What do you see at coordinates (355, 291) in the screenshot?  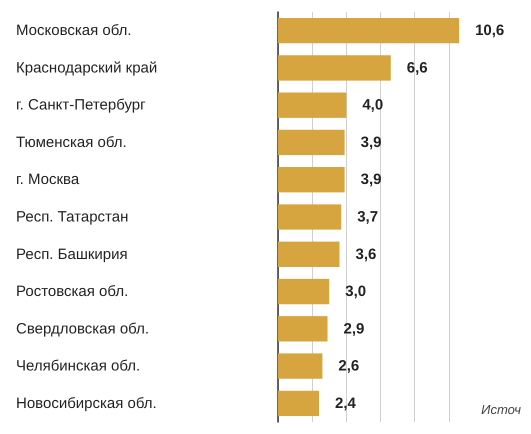 I see `data-label: 3,0` at bounding box center [355, 291].